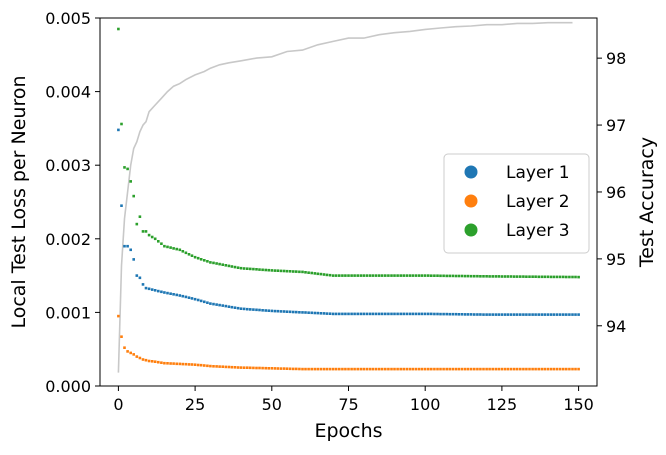 The height and width of the screenshot is (455, 666). What do you see at coordinates (19, 201) in the screenshot?
I see `y-axis-title: Local Test Loss per Neuron` at bounding box center [19, 201].